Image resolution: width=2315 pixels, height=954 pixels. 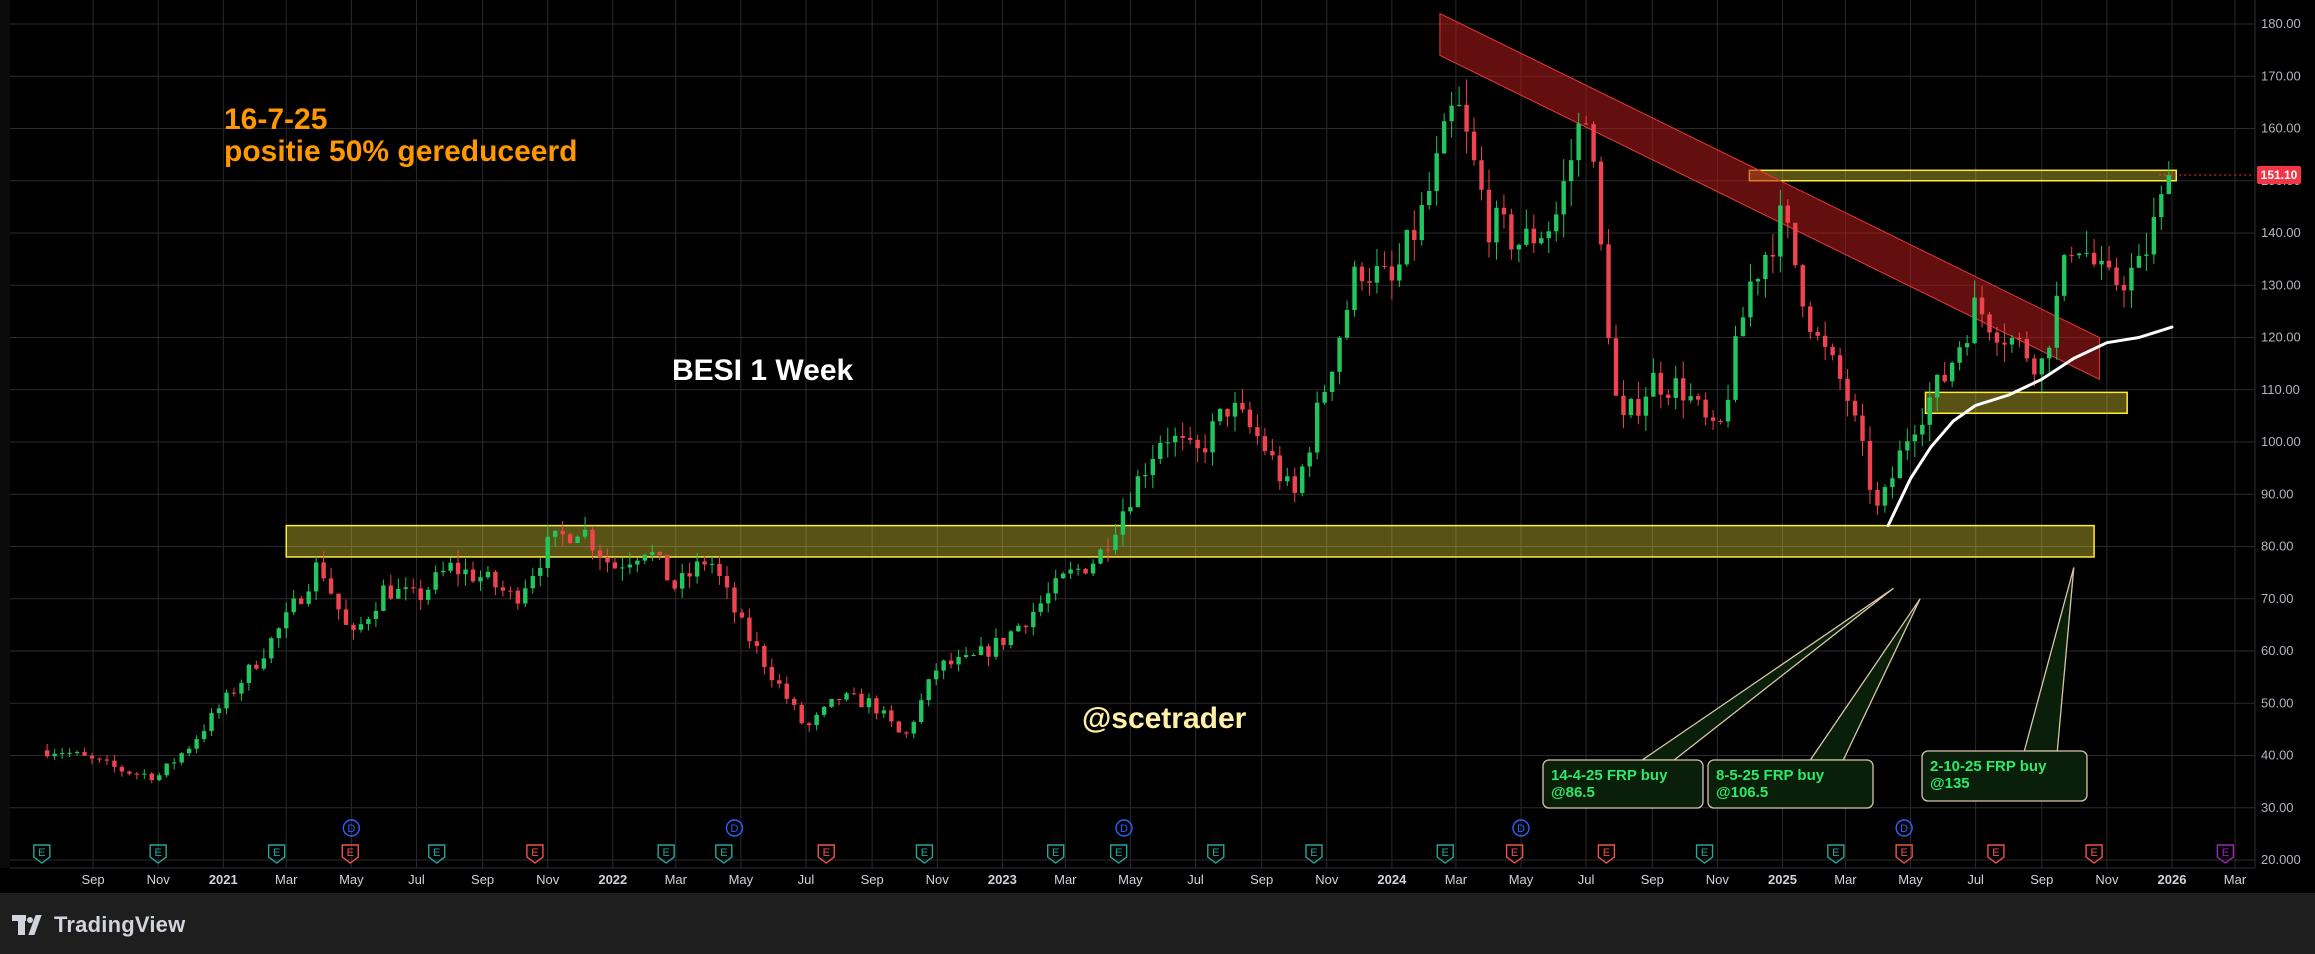 I want to click on x-tick-label: May, so click(x=1130, y=879).